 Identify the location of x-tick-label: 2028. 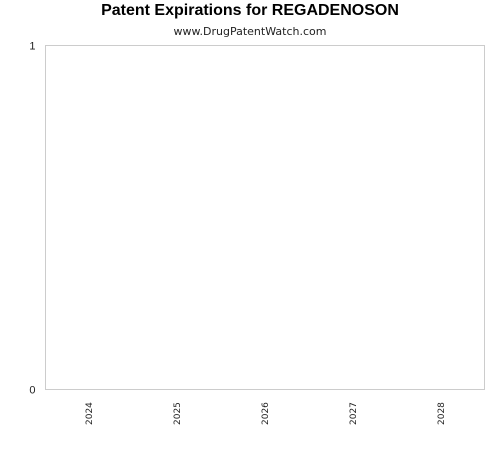
(442, 413).